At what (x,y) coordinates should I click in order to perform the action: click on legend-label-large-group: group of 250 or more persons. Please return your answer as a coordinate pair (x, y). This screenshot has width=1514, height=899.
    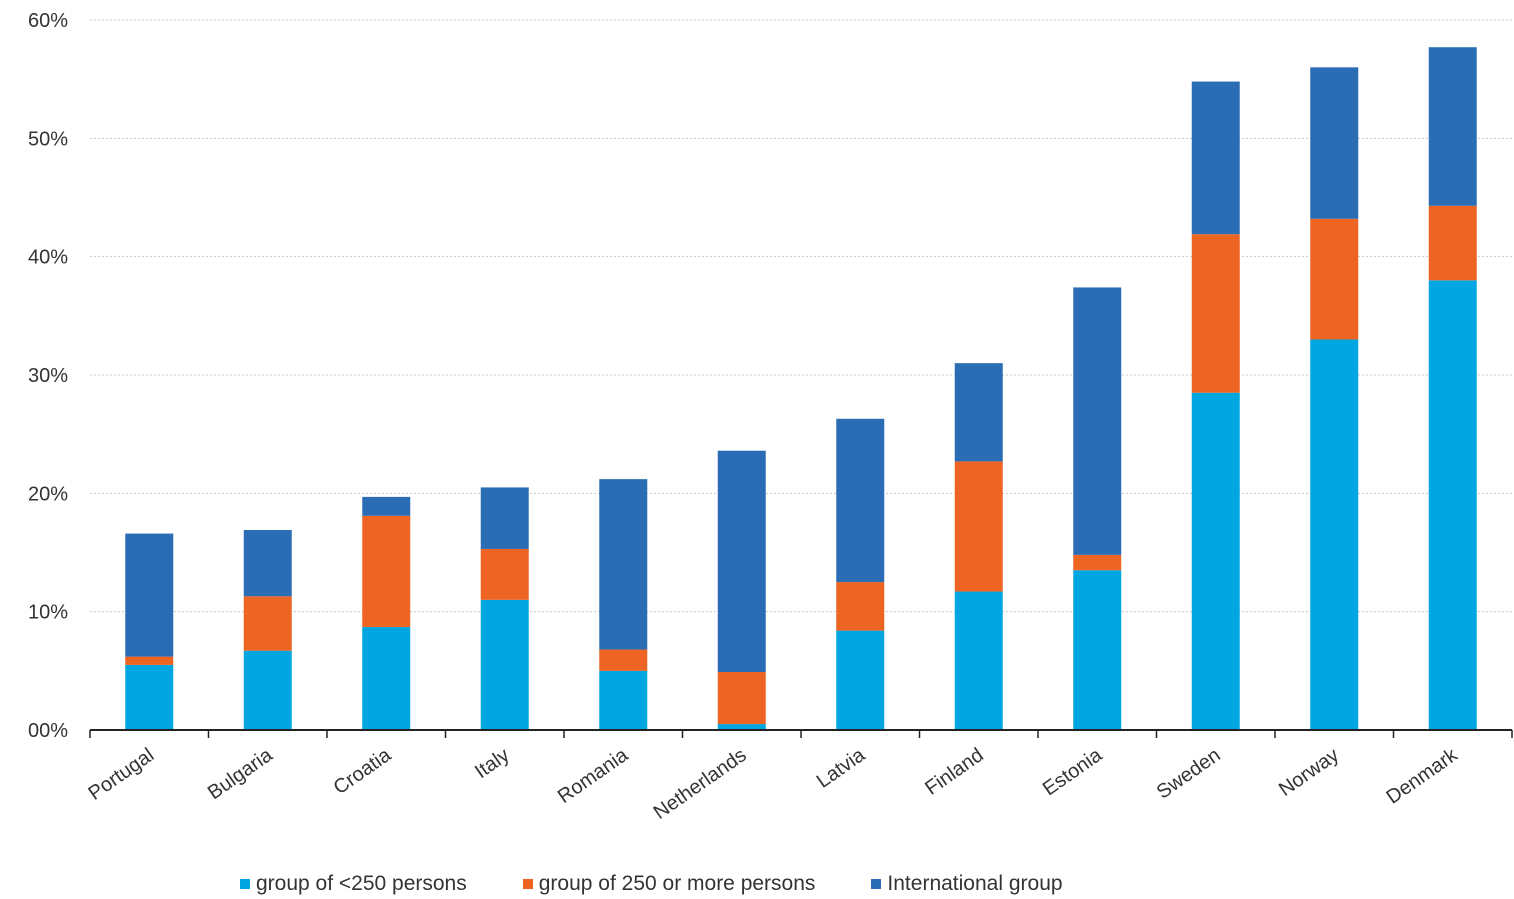
    Looking at the image, I should click on (677, 883).